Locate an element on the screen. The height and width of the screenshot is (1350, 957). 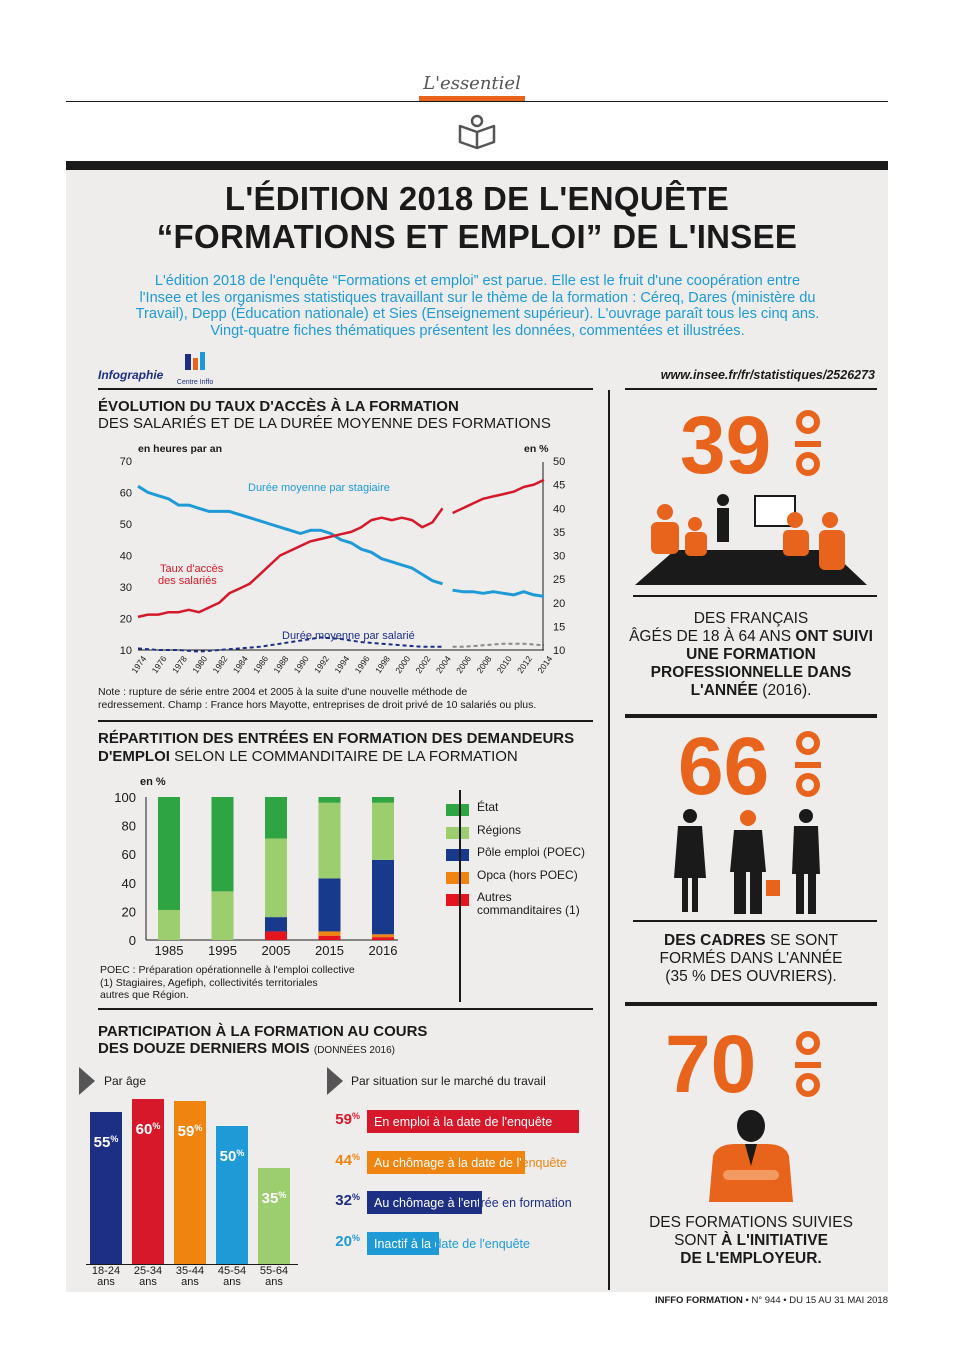
right-tick-label: 35 is located at coordinates (559, 533).